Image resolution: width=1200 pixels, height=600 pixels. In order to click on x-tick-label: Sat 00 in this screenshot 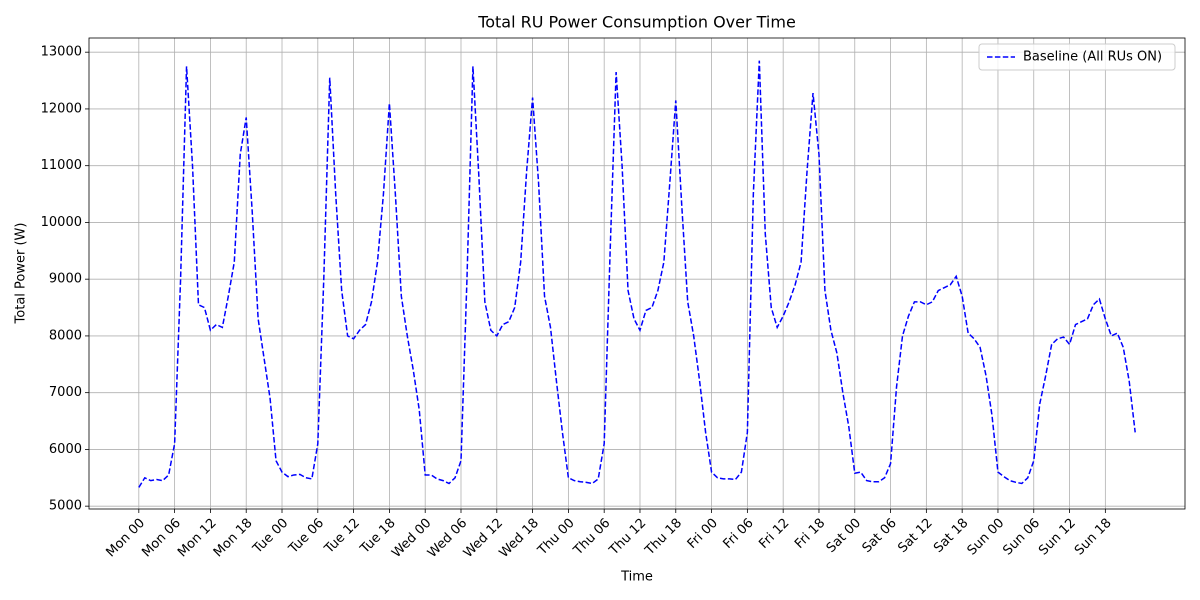, I will do `click(844, 536)`.